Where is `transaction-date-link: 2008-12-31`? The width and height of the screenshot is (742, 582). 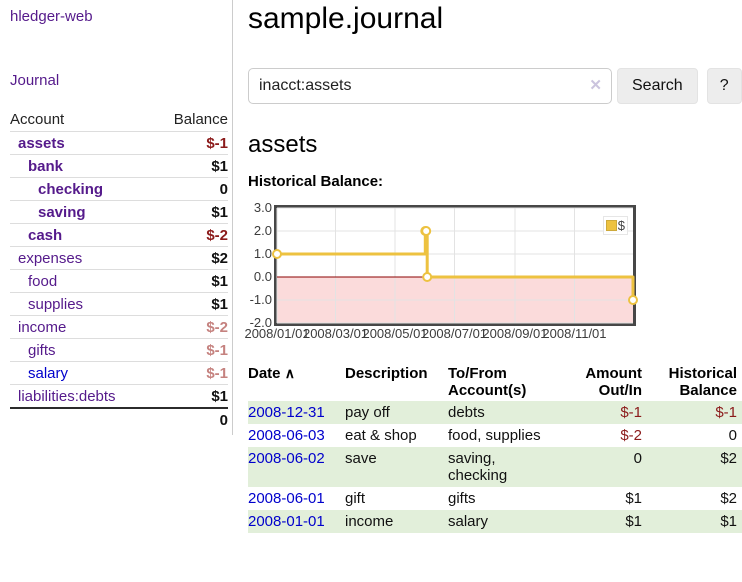 transaction-date-link: 2008-12-31 is located at coordinates (286, 412).